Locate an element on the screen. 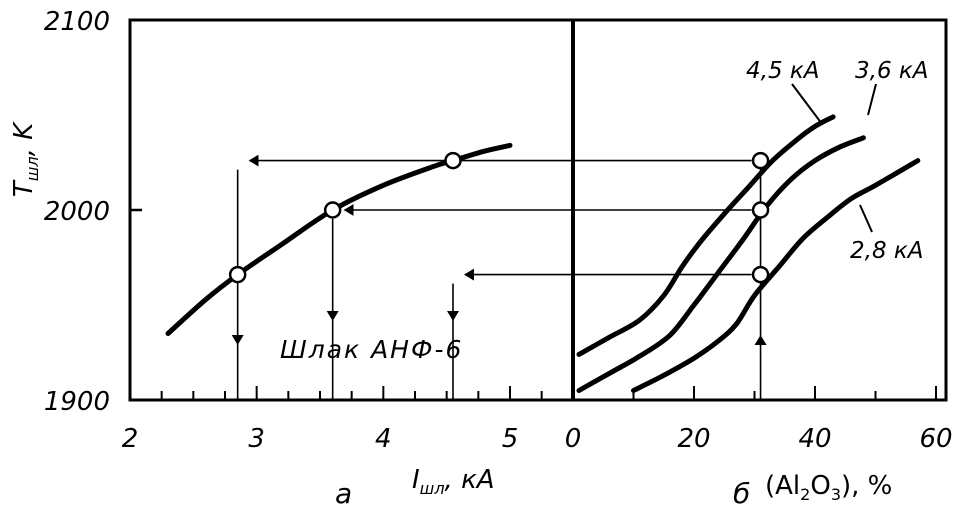  y-tick-label: 1900 is located at coordinates (77, 402).